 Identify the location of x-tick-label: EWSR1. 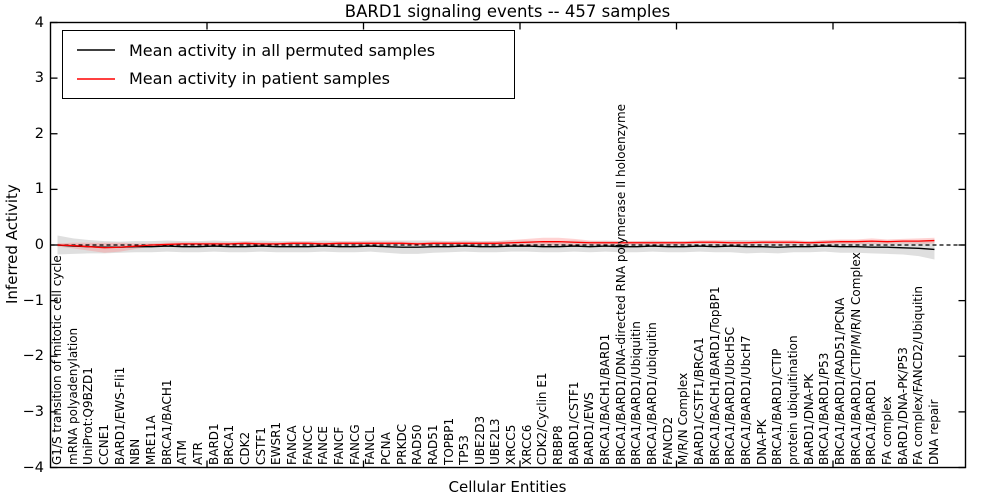
(276, 443).